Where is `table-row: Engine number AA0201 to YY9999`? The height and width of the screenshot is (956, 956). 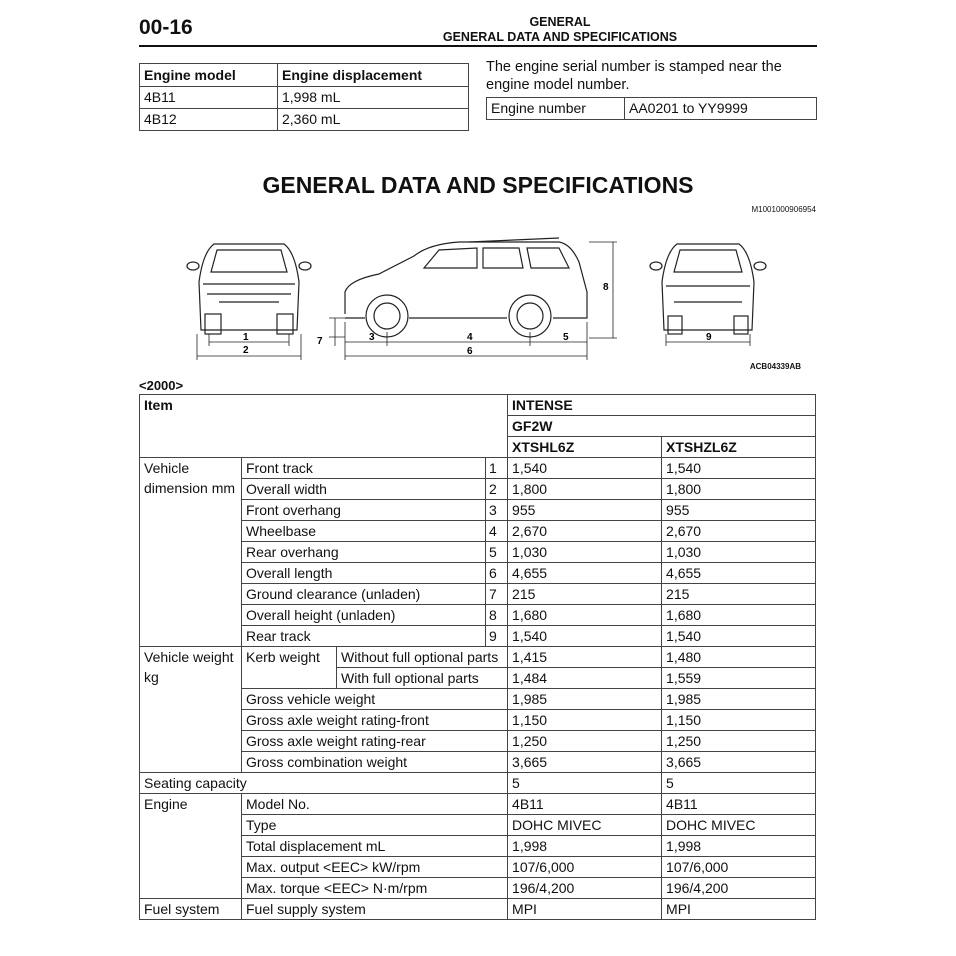
table-row: Engine number AA0201 to YY9999 is located at coordinates (651, 108).